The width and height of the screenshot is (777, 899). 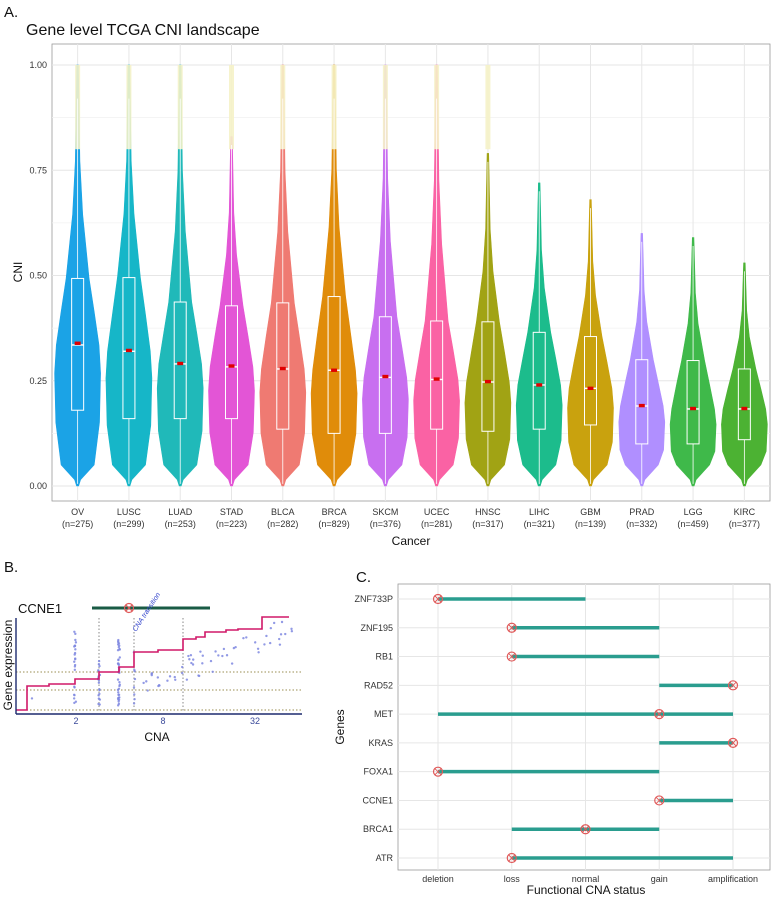 What do you see at coordinates (8, 665) in the screenshot?
I see `panel-b-y-axis-title: Gene expression` at bounding box center [8, 665].